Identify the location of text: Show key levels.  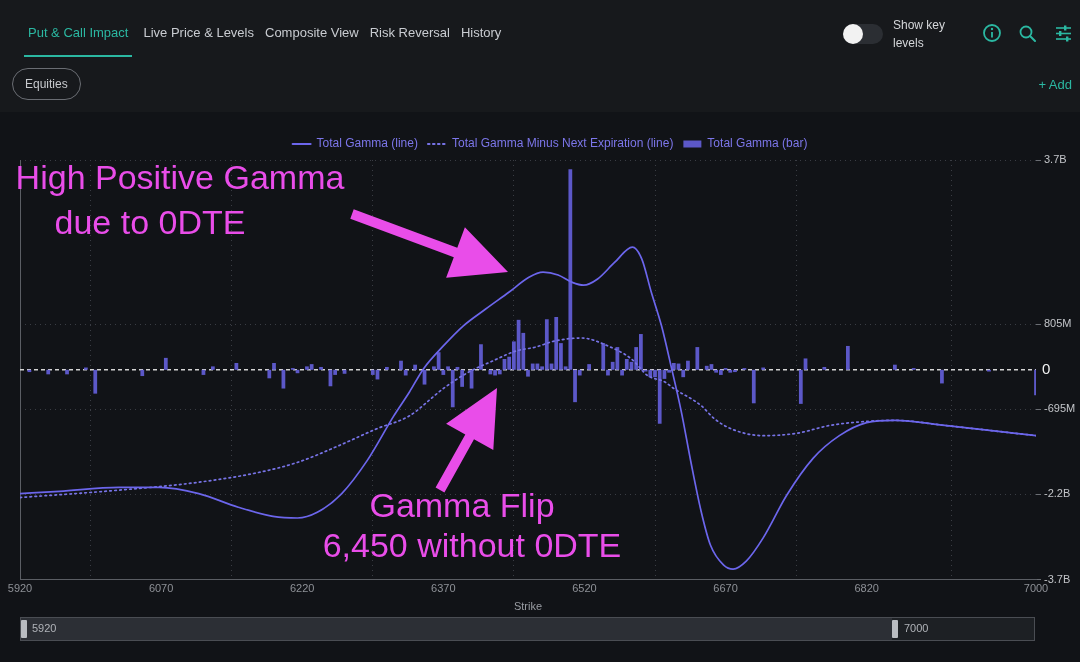
(920, 34).